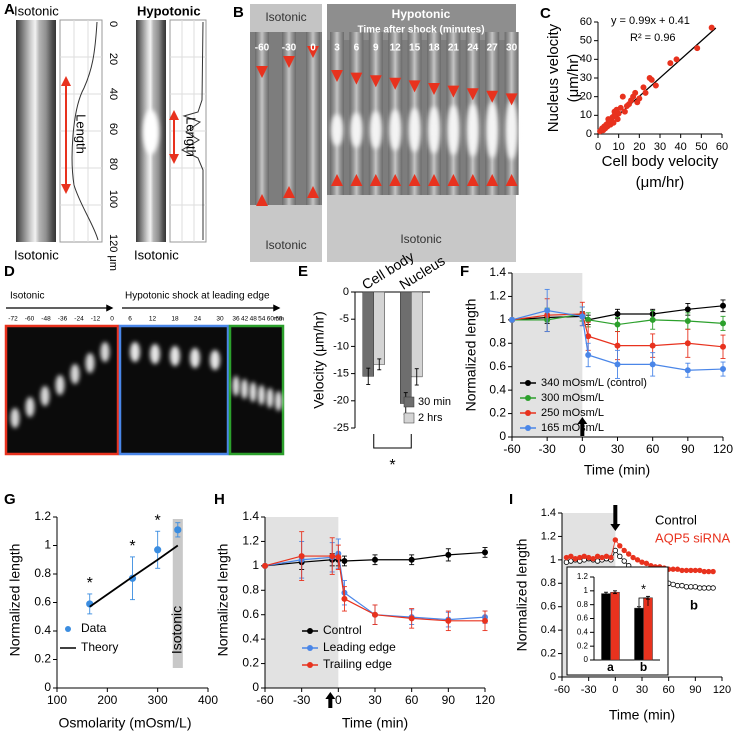 The height and width of the screenshot is (734, 753). Describe the element at coordinates (548, 583) in the screenshot. I see `y-tick-label: 0.8` at that location.